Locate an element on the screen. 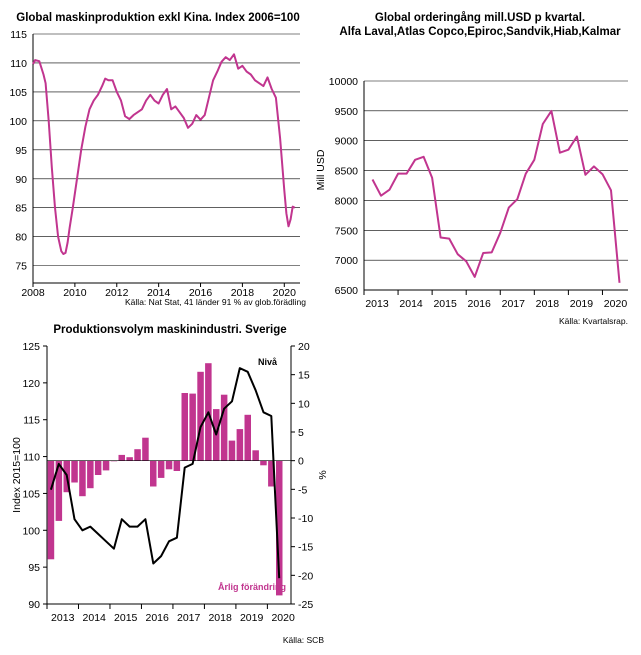 The height and width of the screenshot is (655, 641). y-tick-label: 85 is located at coordinates (21, 209).